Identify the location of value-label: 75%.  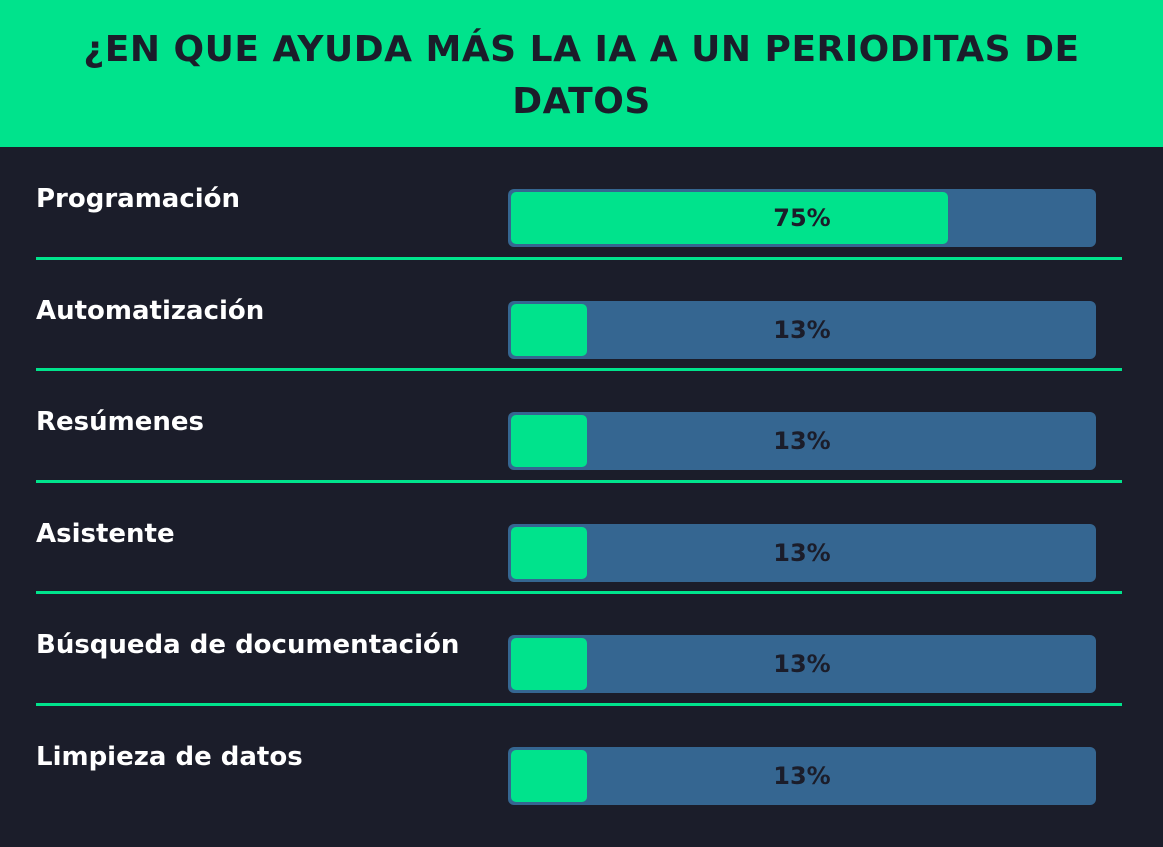
(802, 218).